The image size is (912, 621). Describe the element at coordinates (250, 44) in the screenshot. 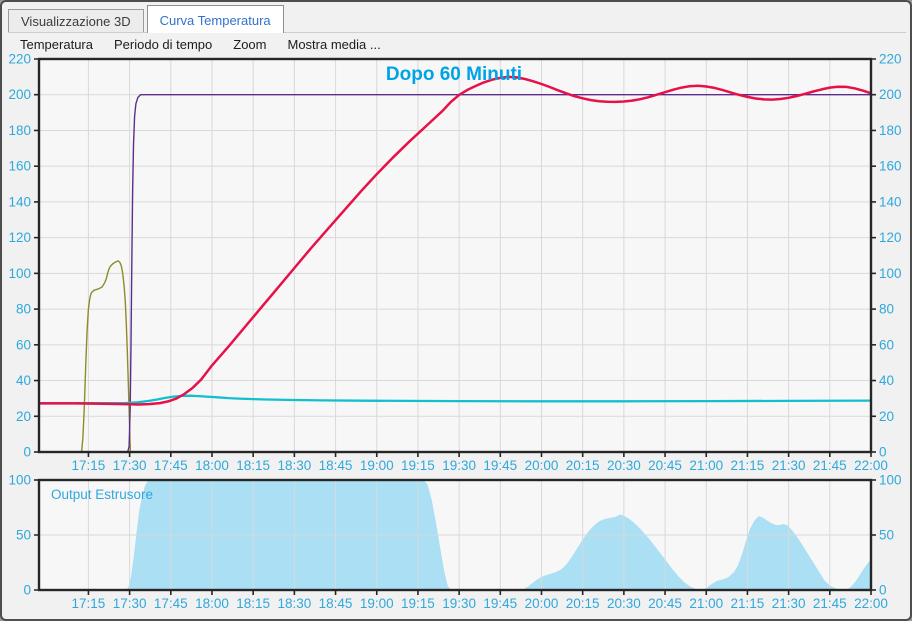

I see `menu-zoom: Zoom` at that location.